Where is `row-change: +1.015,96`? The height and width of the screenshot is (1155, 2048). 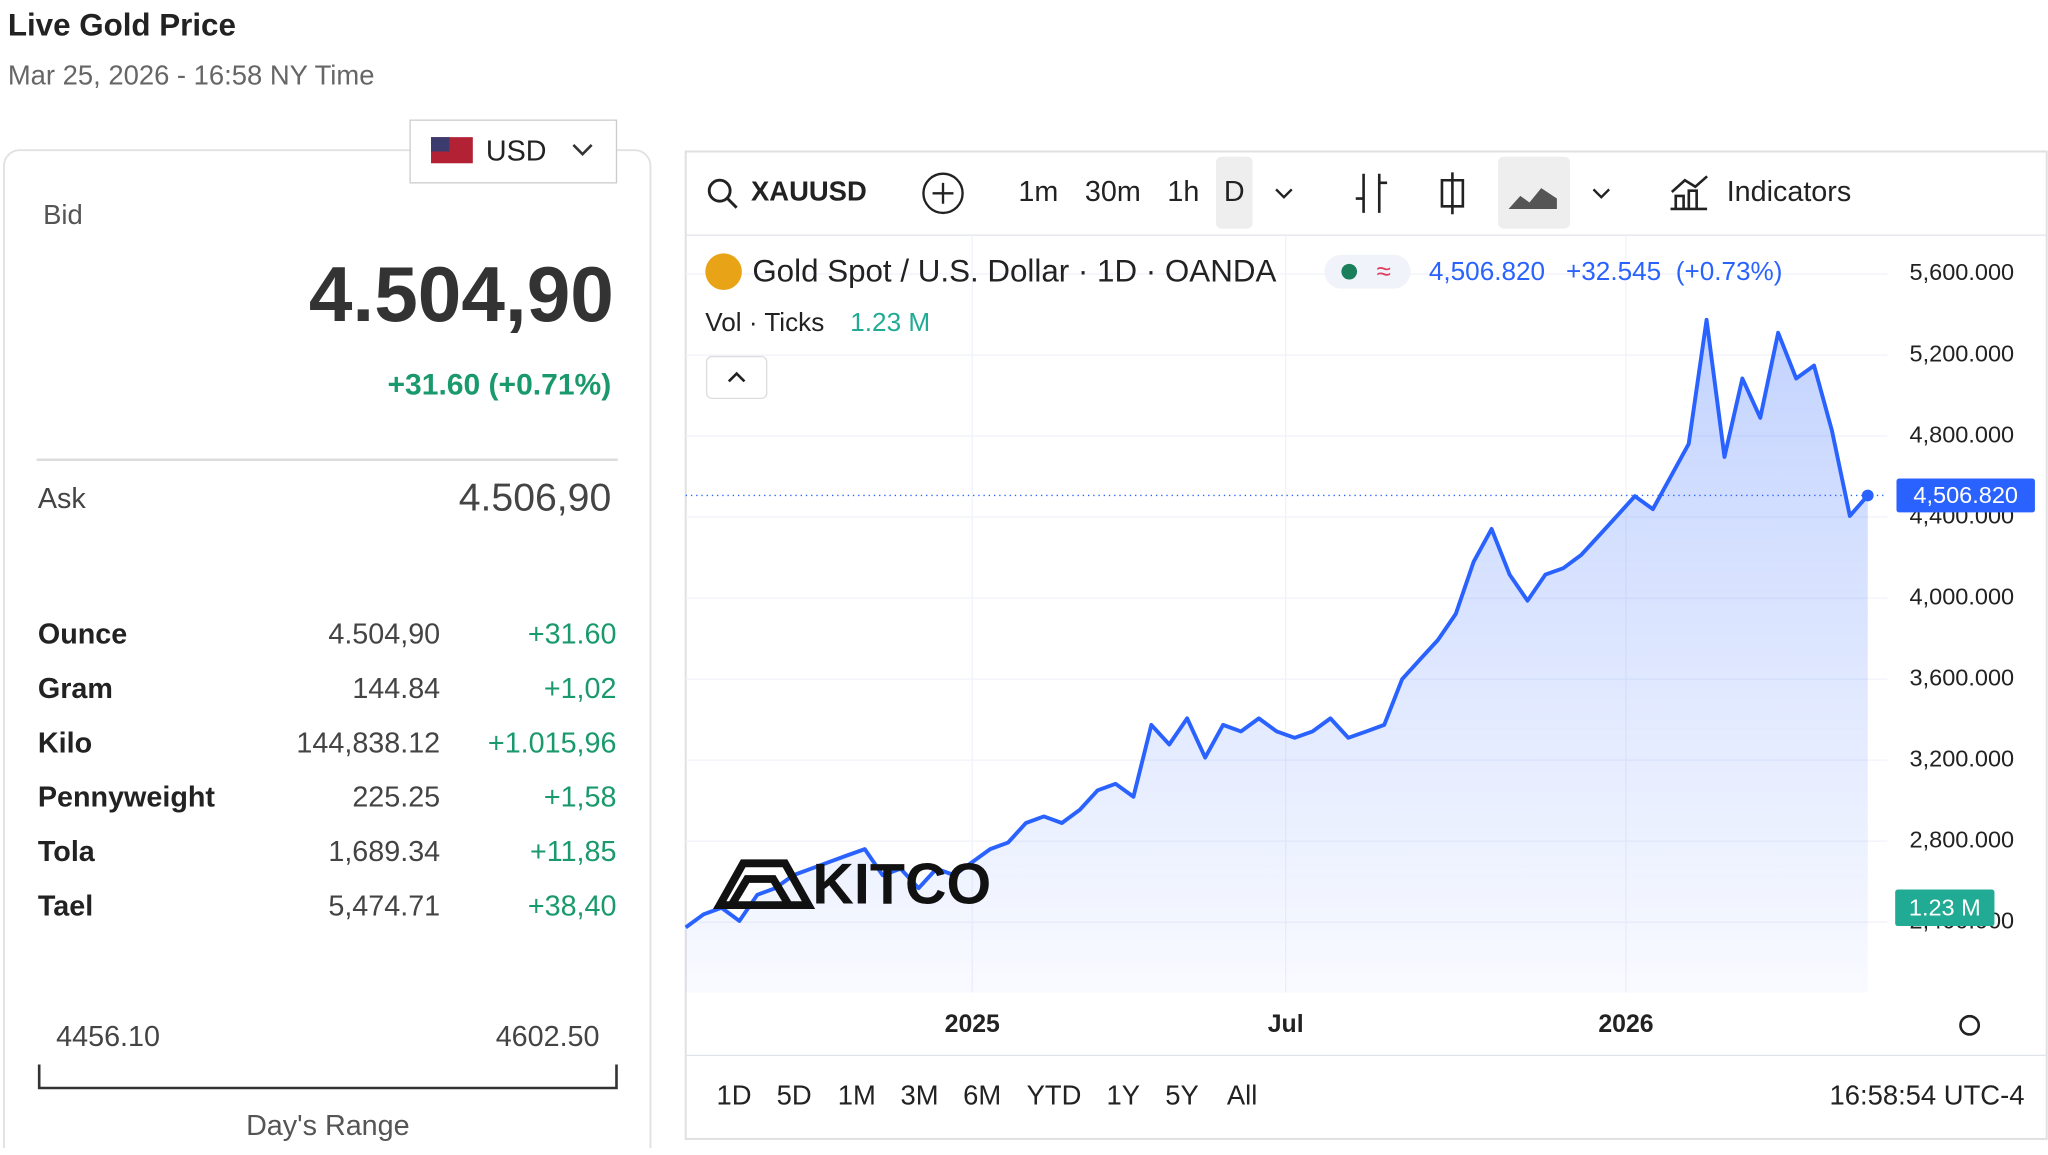 row-change: +1.015,96 is located at coordinates (552, 743).